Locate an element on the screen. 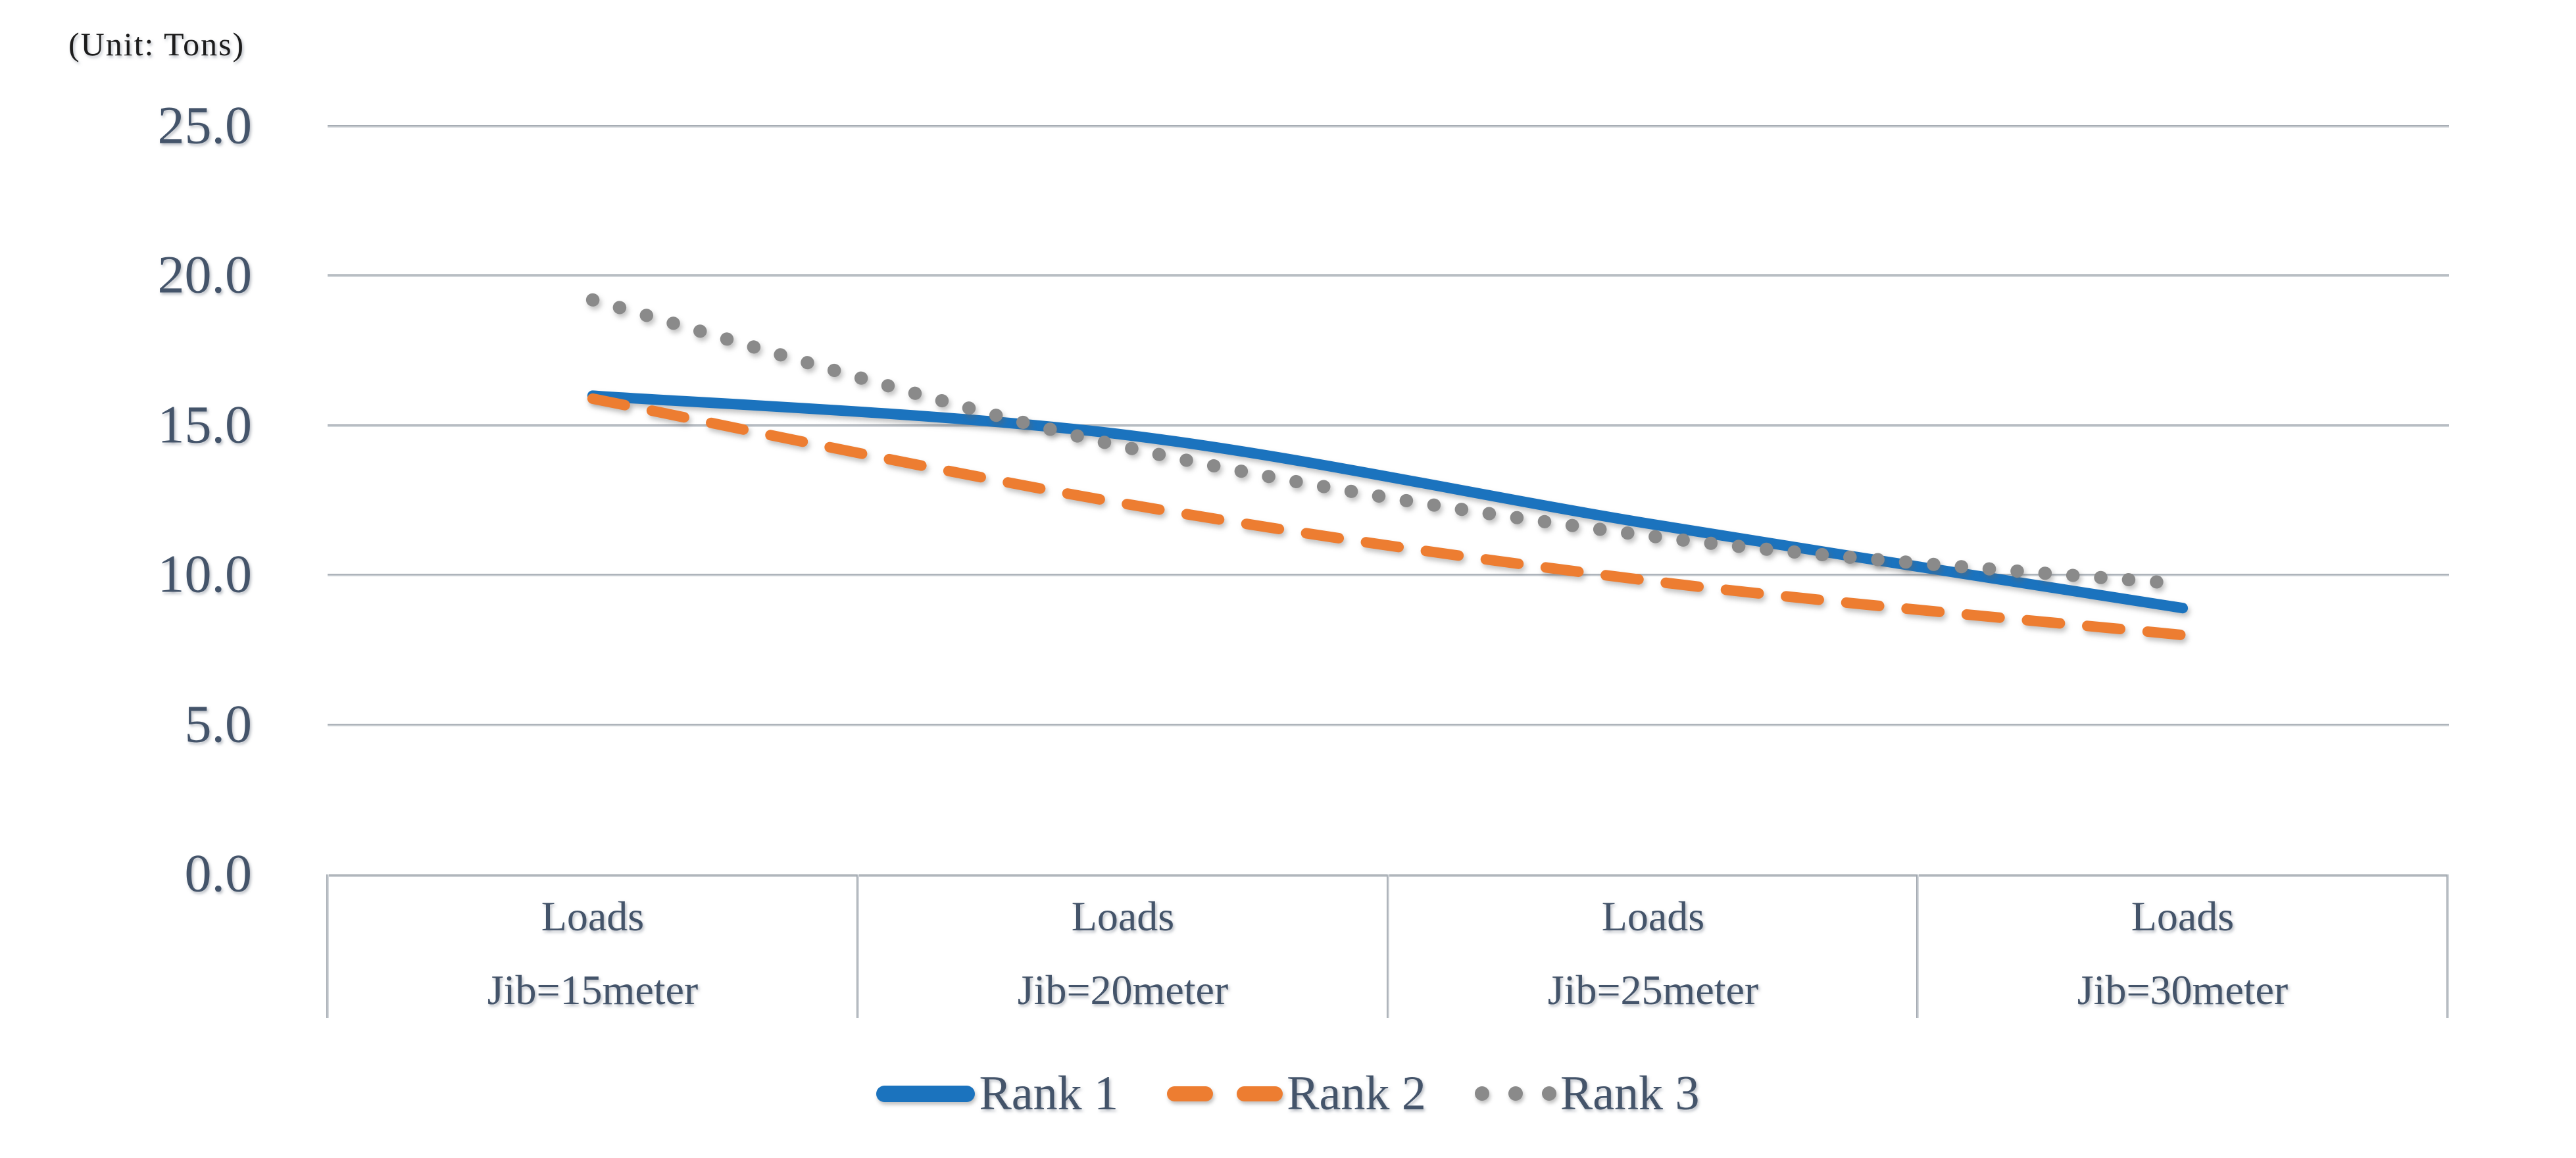  legend: Rank 1 Rank 2 Rank 3 is located at coordinates (1288, 1093).